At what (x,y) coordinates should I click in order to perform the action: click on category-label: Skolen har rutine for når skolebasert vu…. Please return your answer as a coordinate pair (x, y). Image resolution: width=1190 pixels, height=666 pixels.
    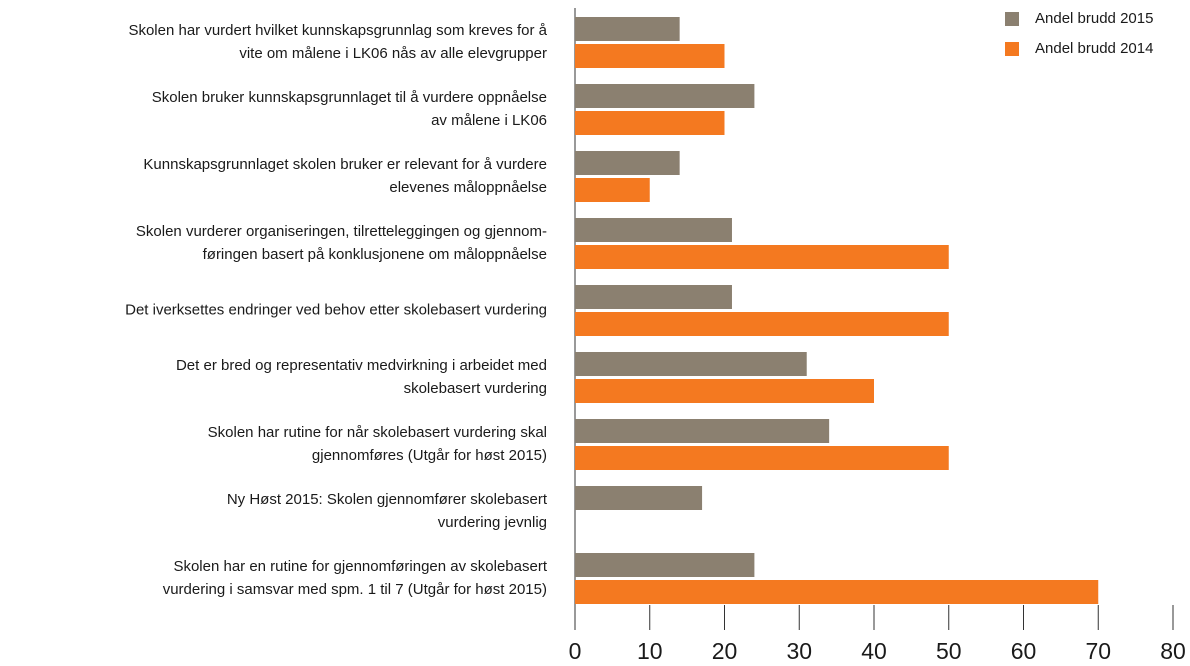
    Looking at the image, I should click on (377, 444).